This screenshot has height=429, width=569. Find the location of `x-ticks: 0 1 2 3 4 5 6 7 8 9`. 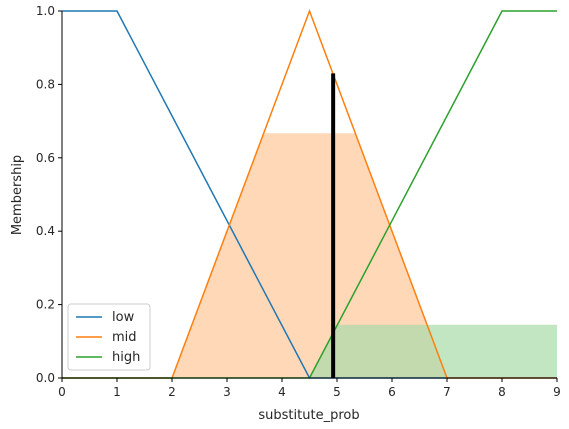

x-ticks: 0 1 2 3 4 5 6 7 8 9 is located at coordinates (309, 388).